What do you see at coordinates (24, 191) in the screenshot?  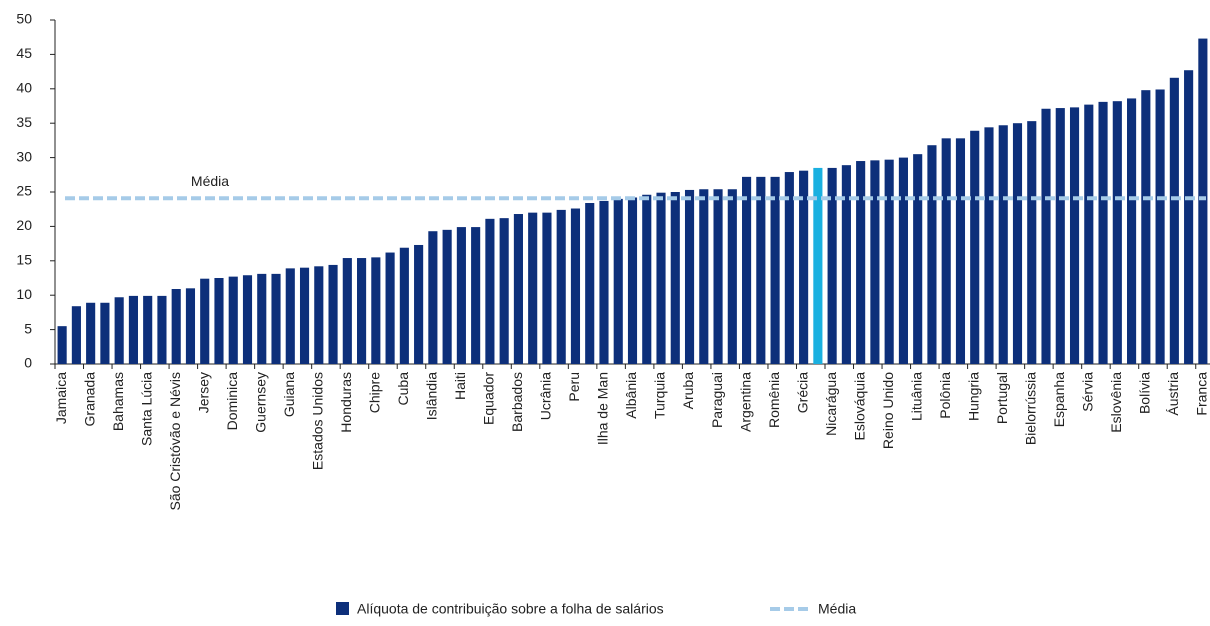 I see `y-tick-label: 25` at bounding box center [24, 191].